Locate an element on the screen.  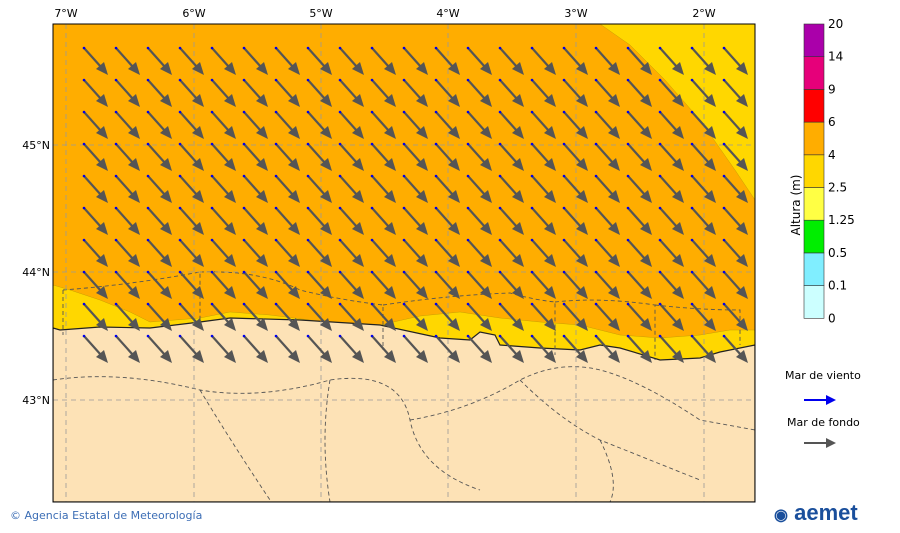
swell-label: Mar de fondo is located at coordinates (823, 422).